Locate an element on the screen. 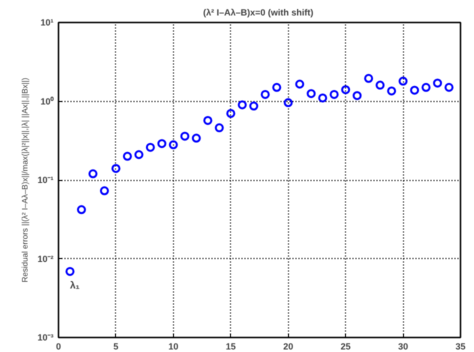 Image resolution: width=474 pixels, height=352 pixels. x-tick-label: 20 is located at coordinates (288, 347).